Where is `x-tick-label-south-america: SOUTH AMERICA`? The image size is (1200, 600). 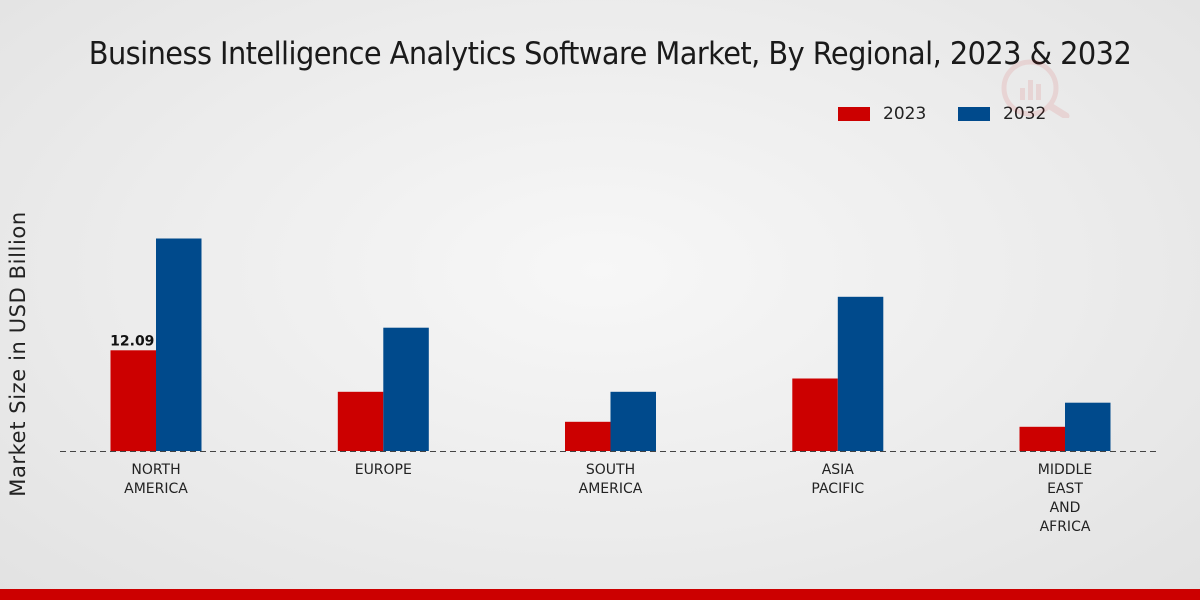
x-tick-label-south-america: SOUTH AMERICA is located at coordinates (611, 479).